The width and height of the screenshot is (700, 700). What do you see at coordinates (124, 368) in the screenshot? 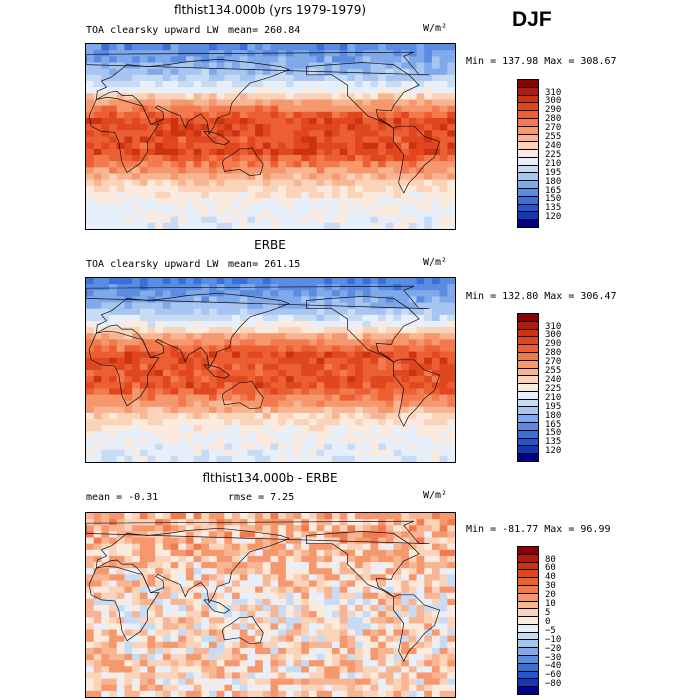
I see `coastline` at bounding box center [124, 368].